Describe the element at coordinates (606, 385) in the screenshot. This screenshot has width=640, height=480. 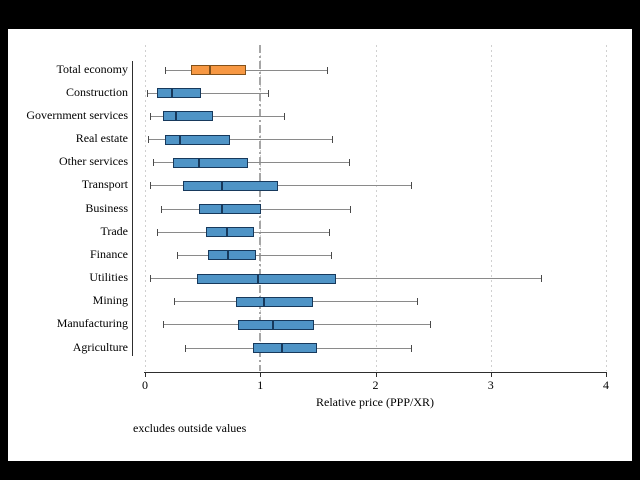
I see `x-tick-label: 4` at that location.